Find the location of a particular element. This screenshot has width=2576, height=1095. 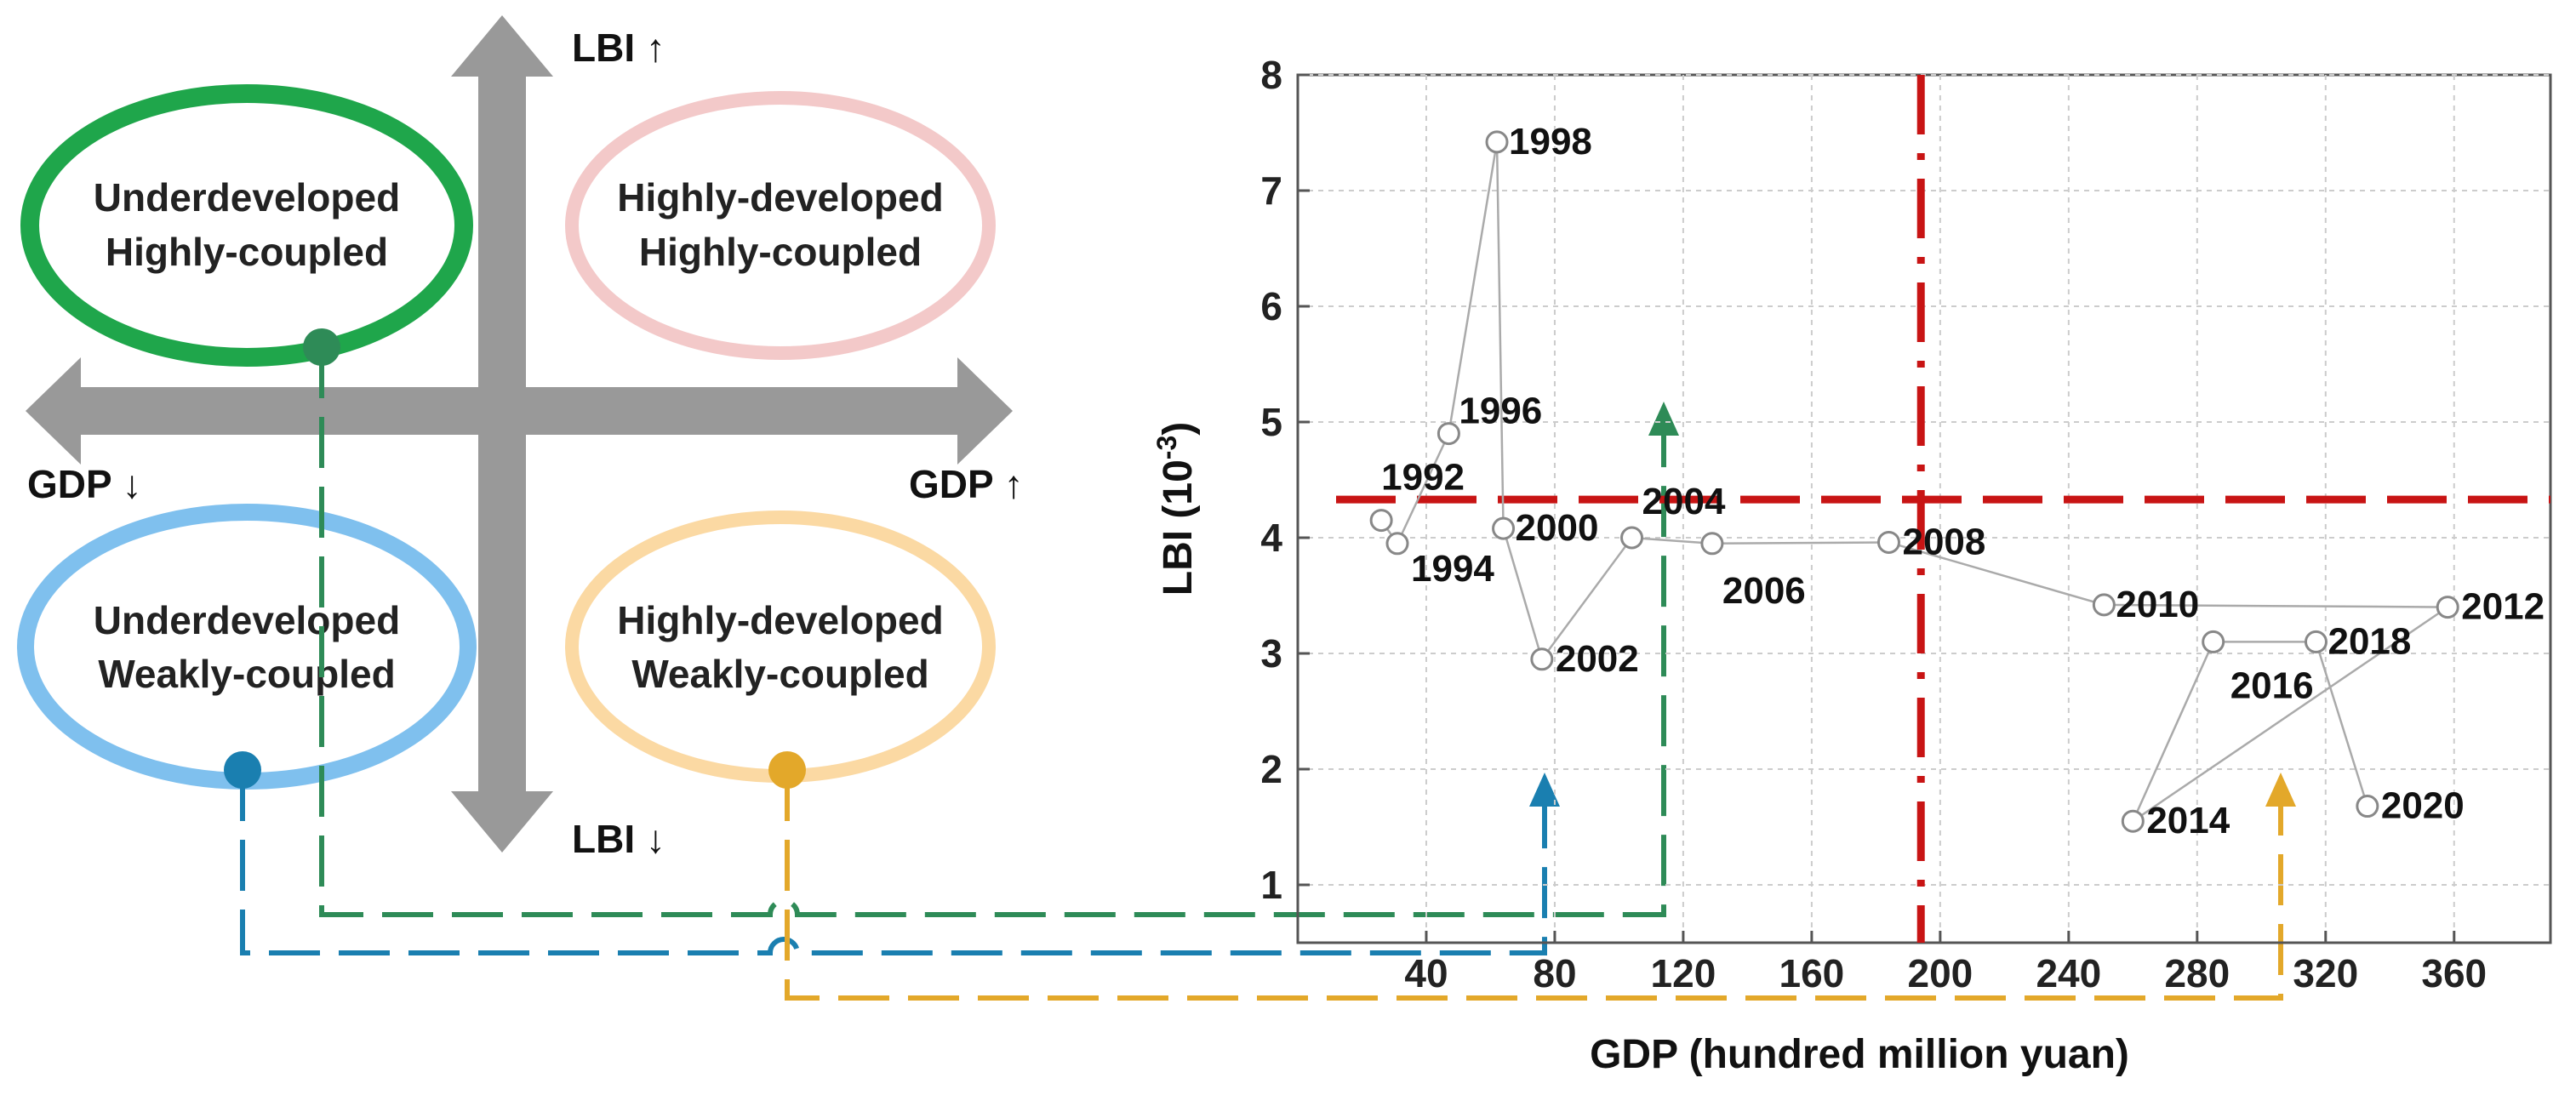

orange-connector-line is located at coordinates (1534, 885).